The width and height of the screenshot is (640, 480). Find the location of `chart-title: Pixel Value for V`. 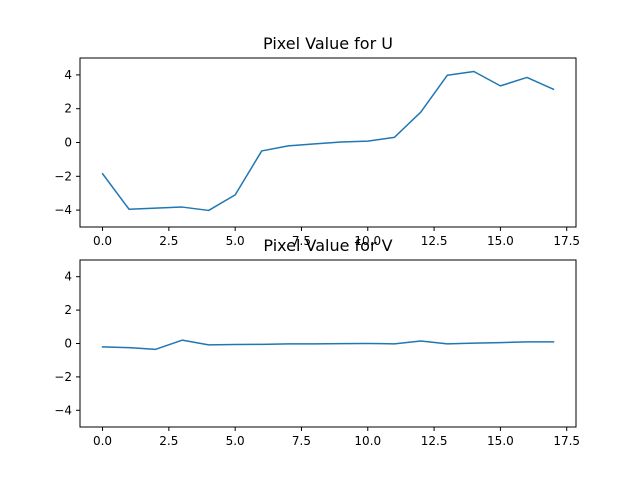

chart-title: Pixel Value for V is located at coordinates (327, 245).